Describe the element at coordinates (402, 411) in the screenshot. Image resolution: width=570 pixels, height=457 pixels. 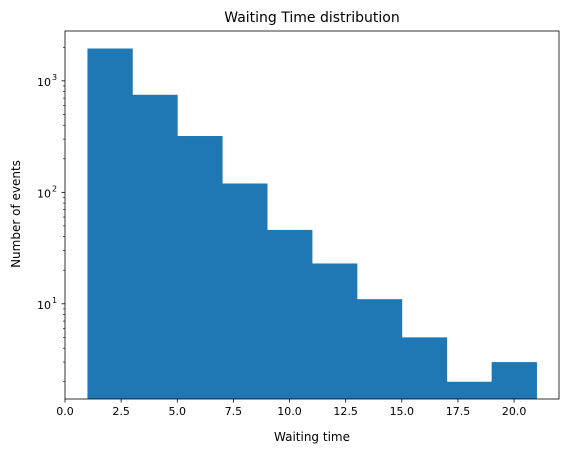
I see `x-tick-label: 15.0` at that location.